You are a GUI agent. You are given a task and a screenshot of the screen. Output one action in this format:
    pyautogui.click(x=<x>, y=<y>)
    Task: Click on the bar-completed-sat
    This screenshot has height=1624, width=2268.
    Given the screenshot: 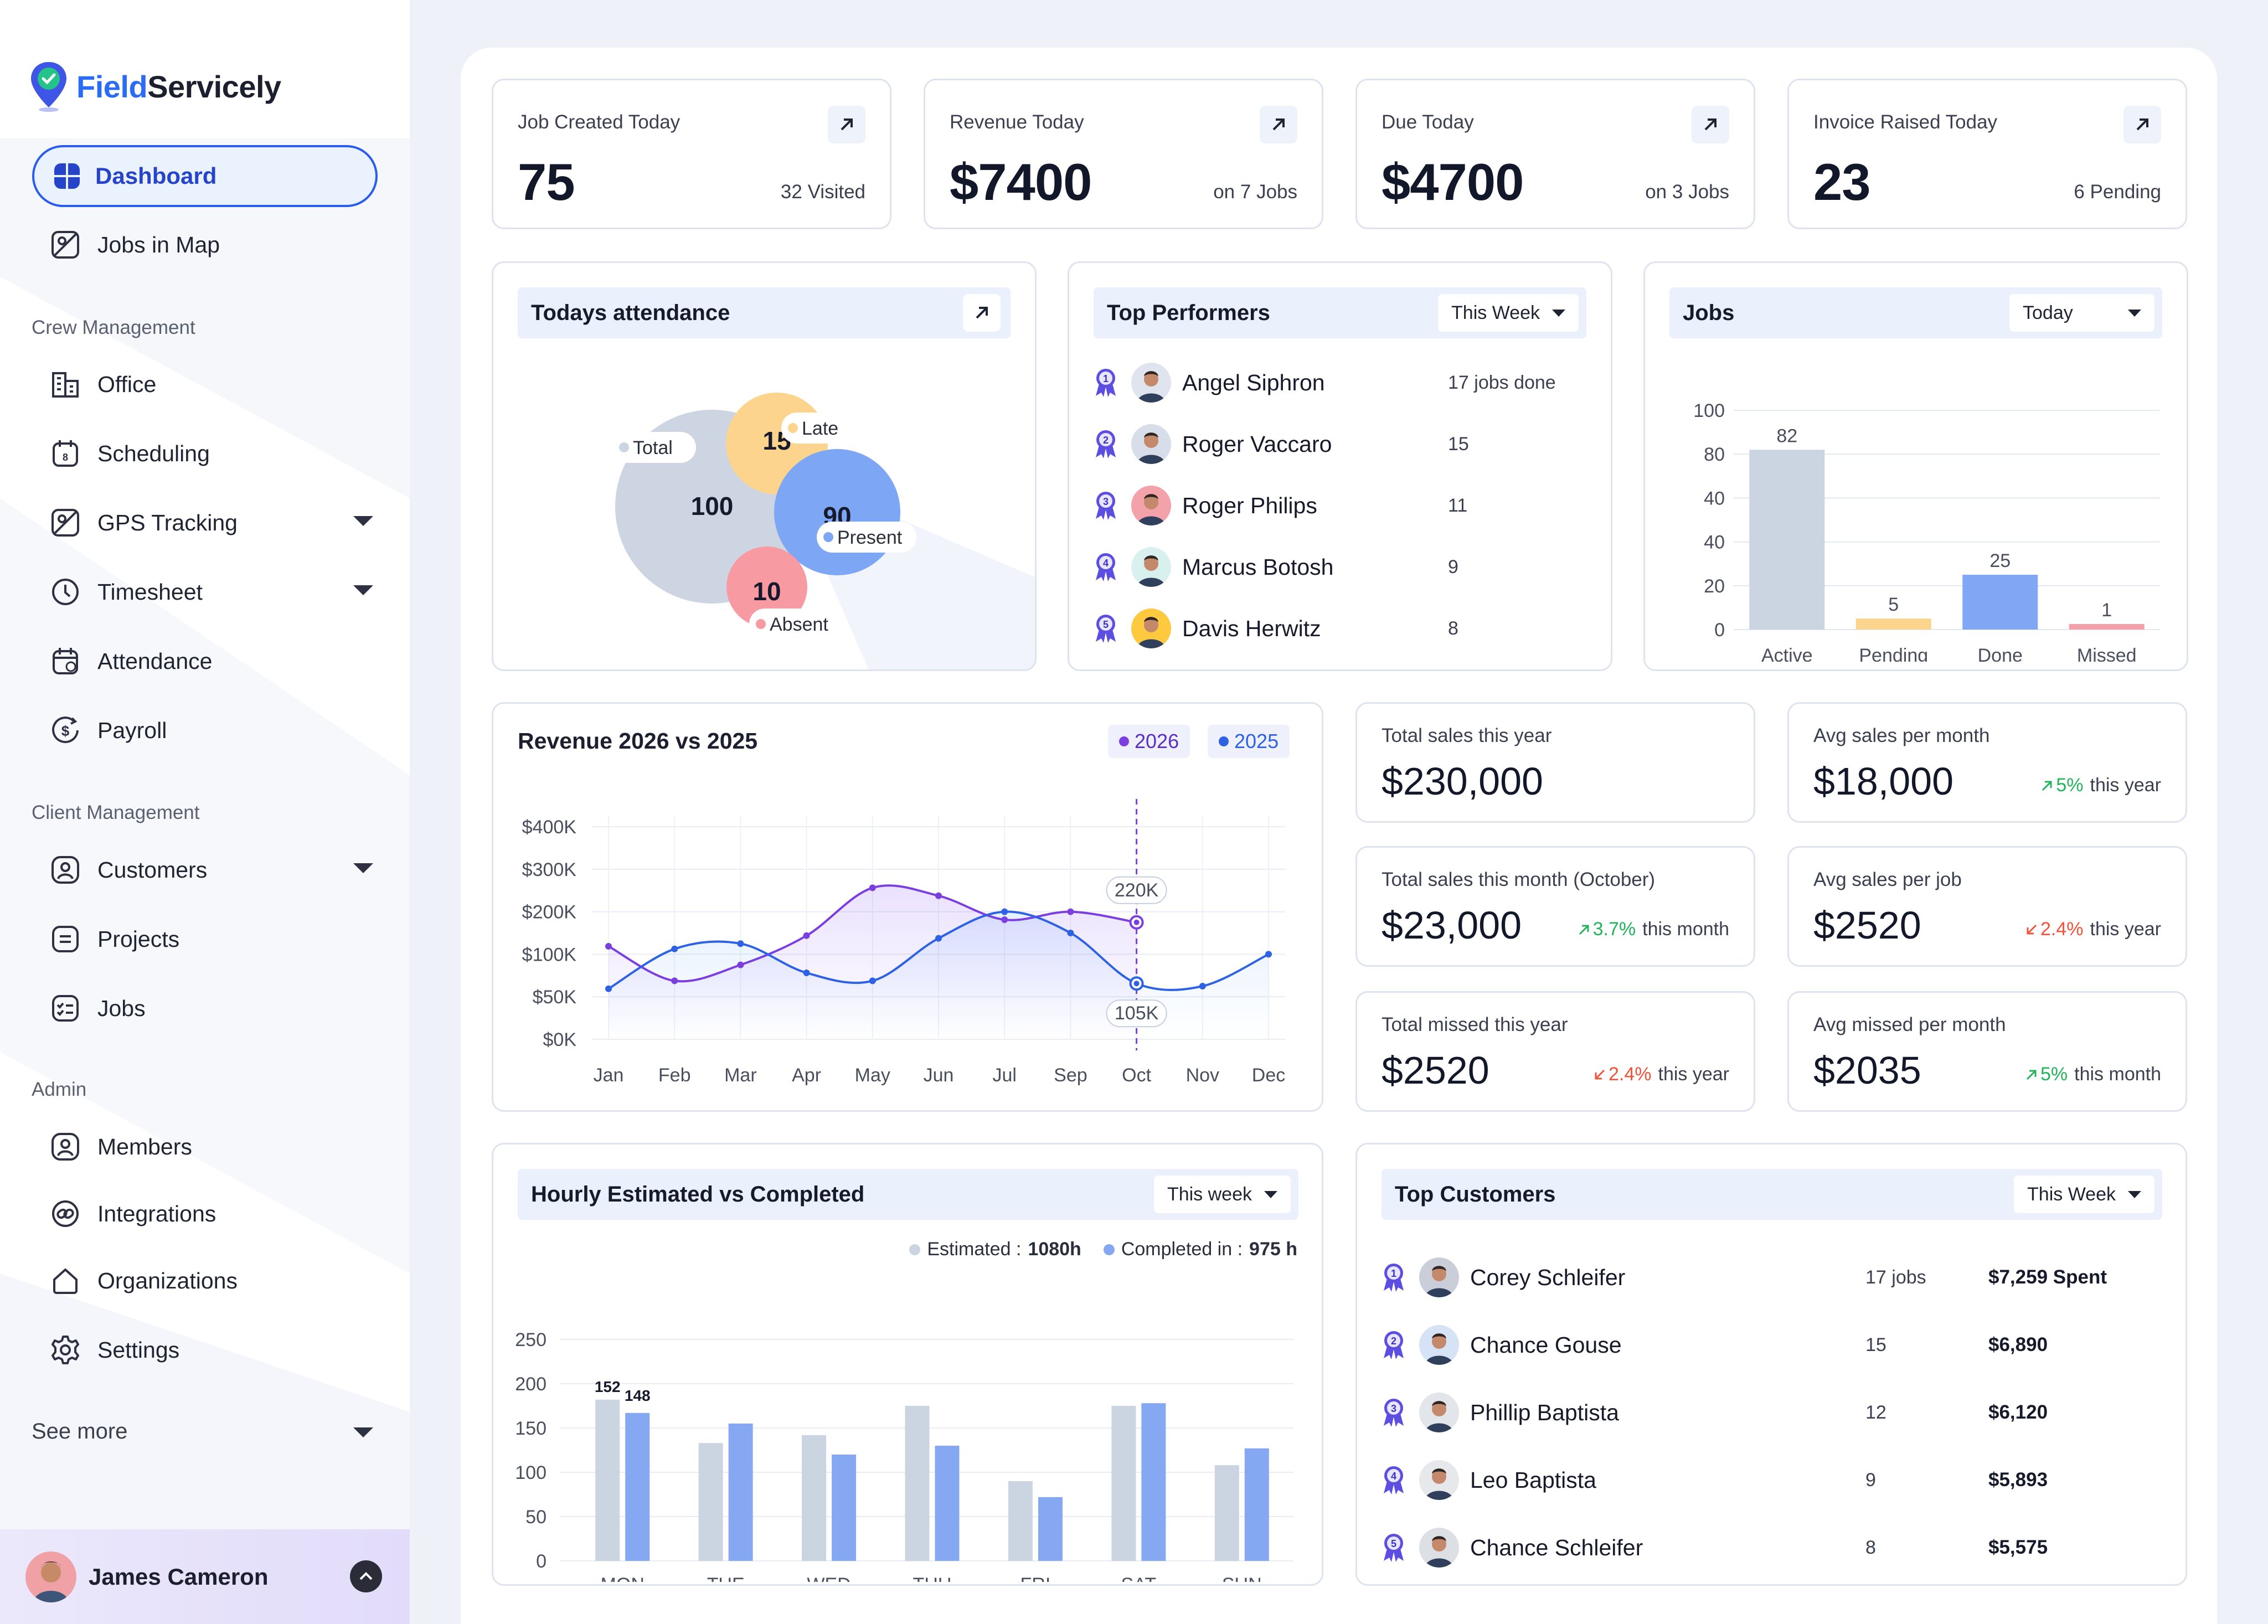 What is the action you would take?
    pyautogui.click(x=1153, y=1482)
    